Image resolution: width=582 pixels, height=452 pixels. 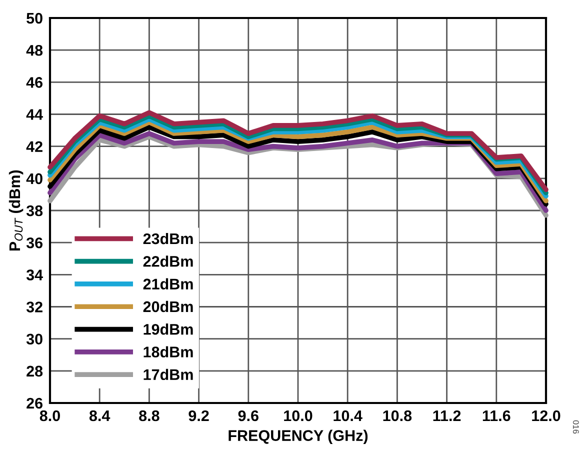 I want to click on y-tick-label: 44, so click(x=34, y=114).